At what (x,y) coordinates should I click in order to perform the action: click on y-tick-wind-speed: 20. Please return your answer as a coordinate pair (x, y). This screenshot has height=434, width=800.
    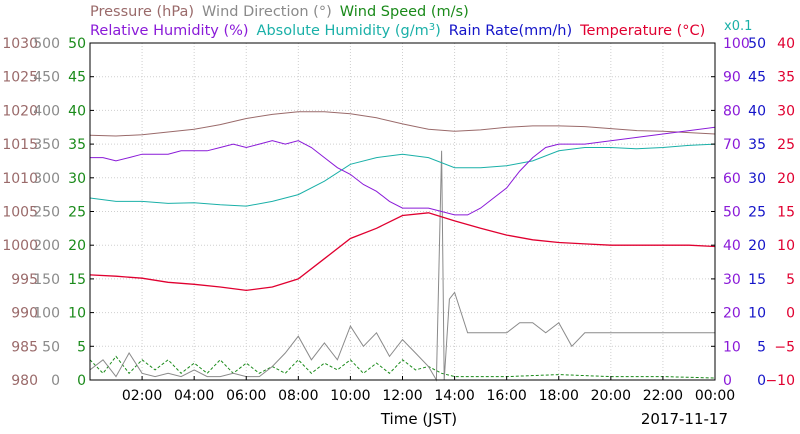
    Looking at the image, I should click on (77, 246).